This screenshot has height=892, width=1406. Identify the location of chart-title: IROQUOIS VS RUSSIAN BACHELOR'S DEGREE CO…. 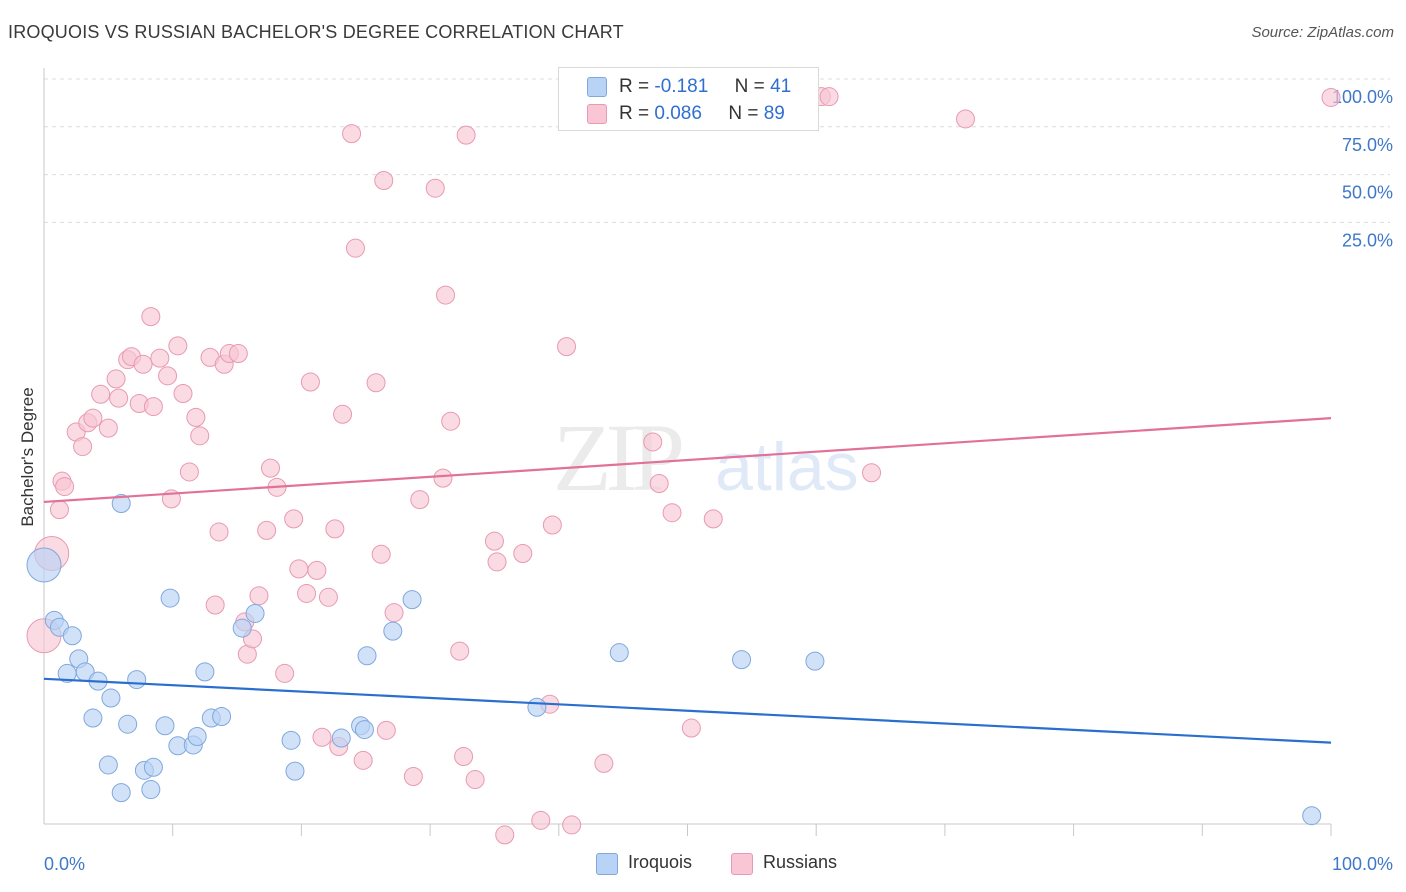
(316, 32).